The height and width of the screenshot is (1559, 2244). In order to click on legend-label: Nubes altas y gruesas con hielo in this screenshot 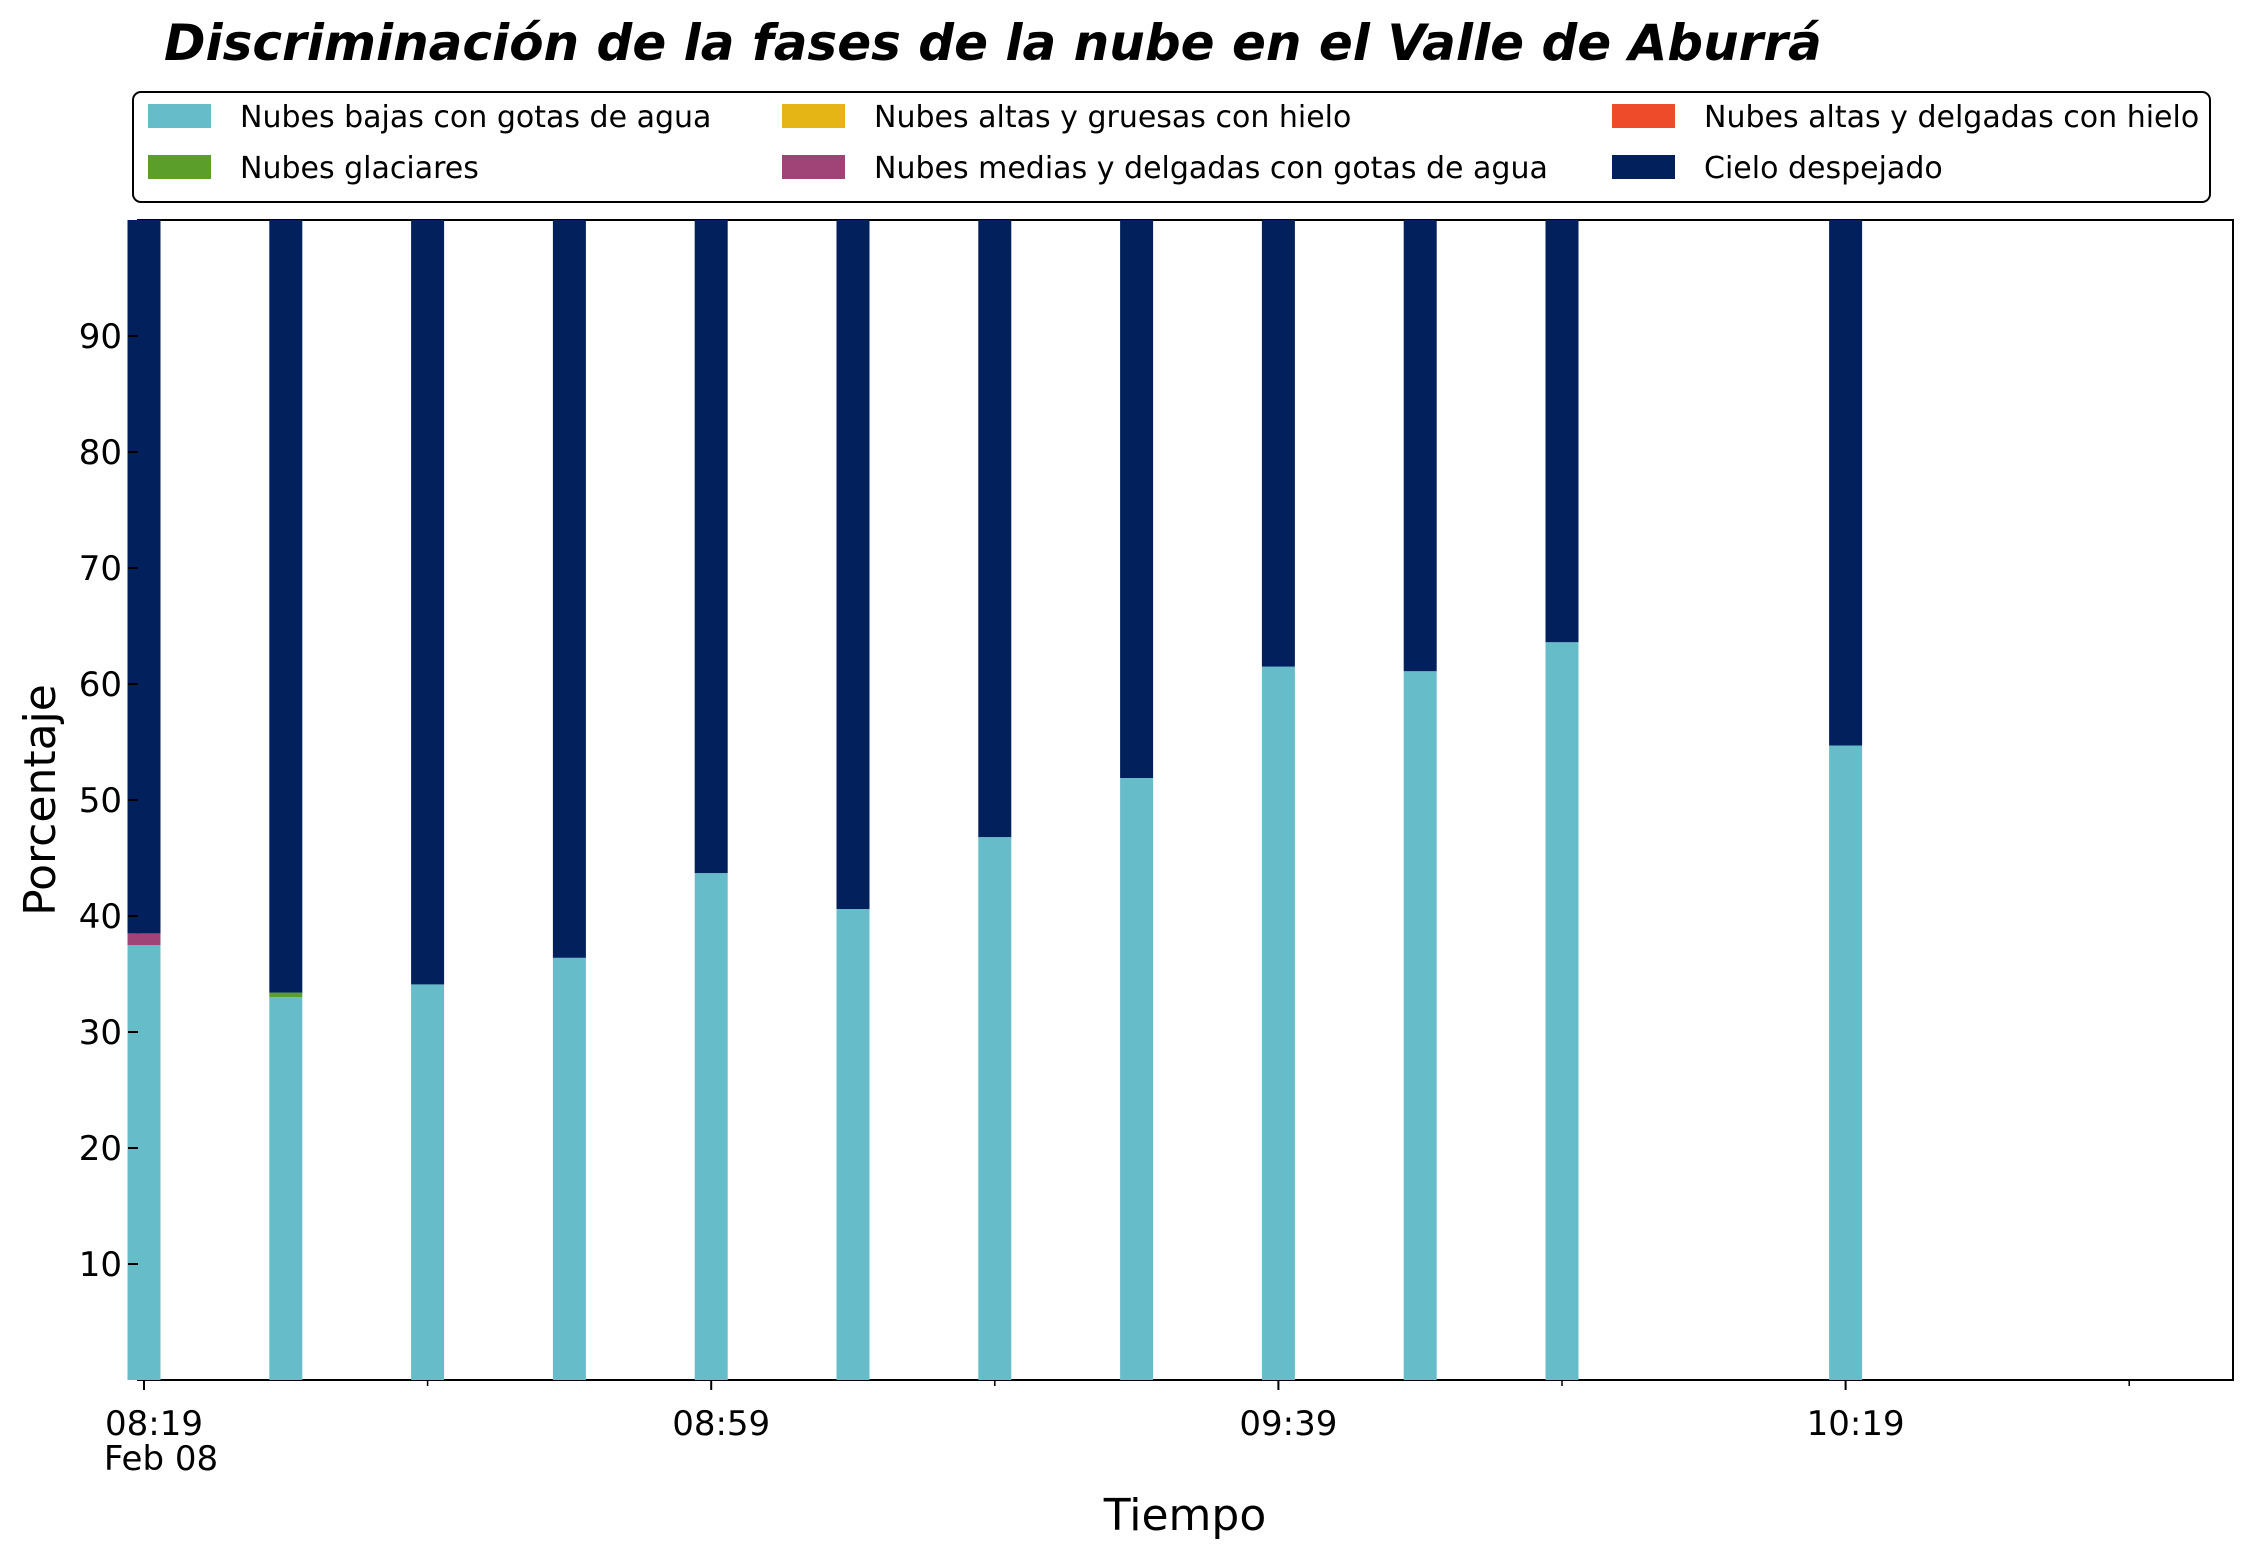, I will do `click(1112, 117)`.